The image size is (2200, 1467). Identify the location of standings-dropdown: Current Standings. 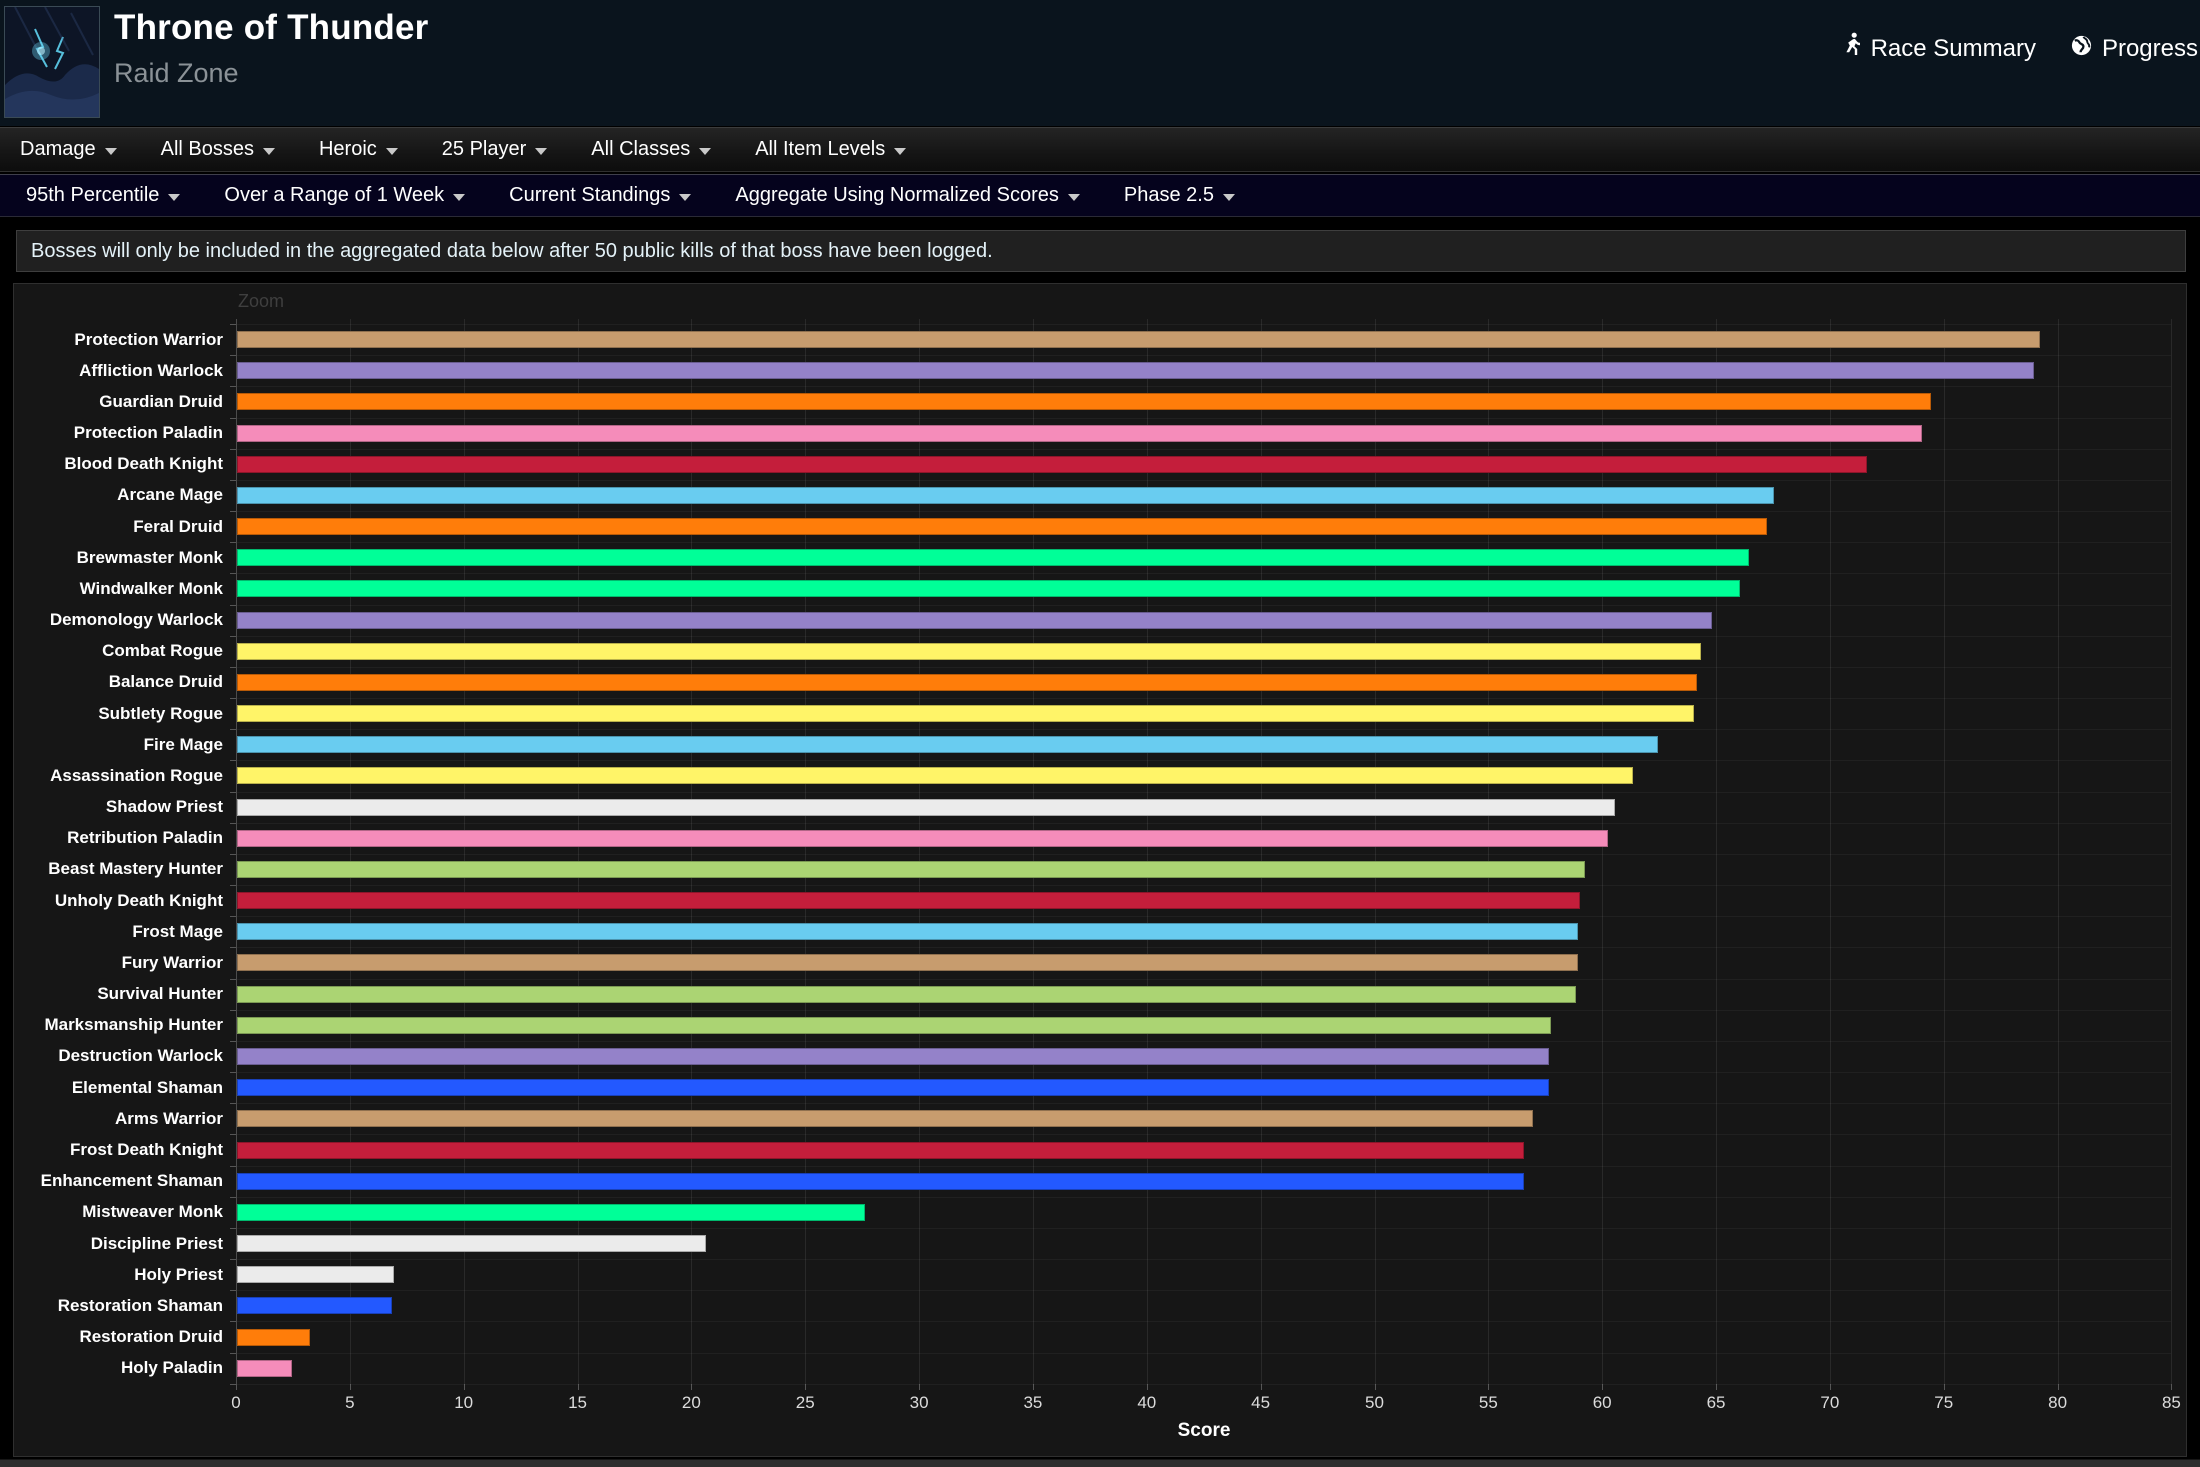
(600, 195).